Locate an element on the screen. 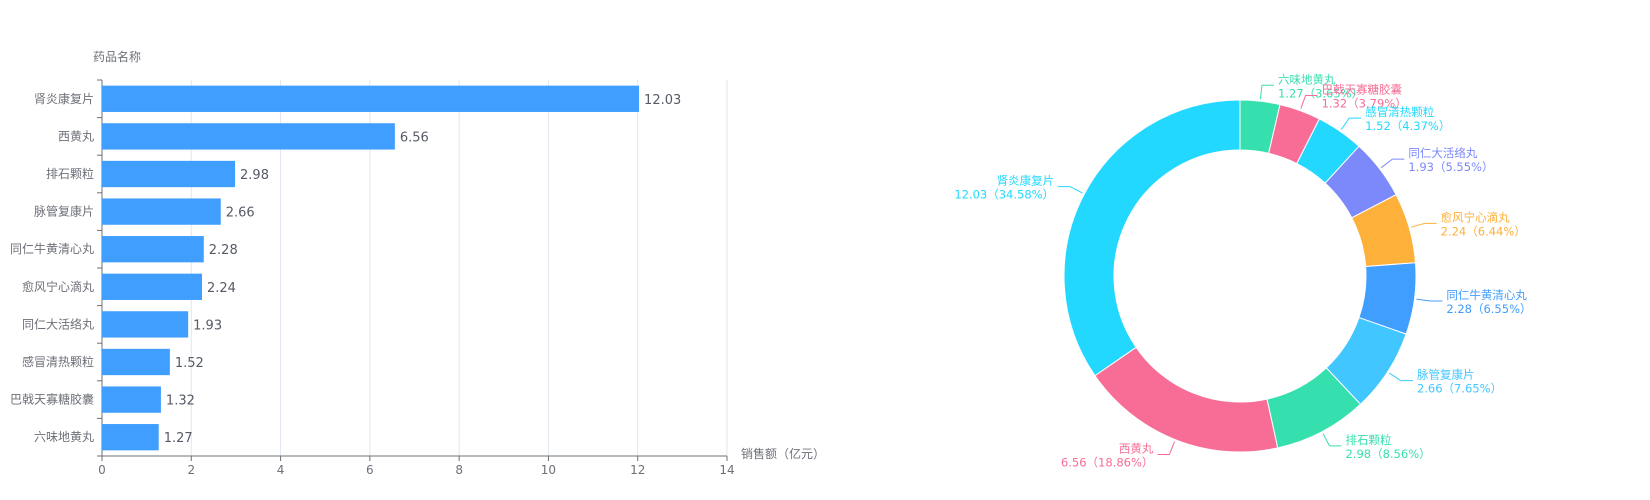 The width and height of the screenshot is (1650, 500). data-label: 6.56 is located at coordinates (414, 137).